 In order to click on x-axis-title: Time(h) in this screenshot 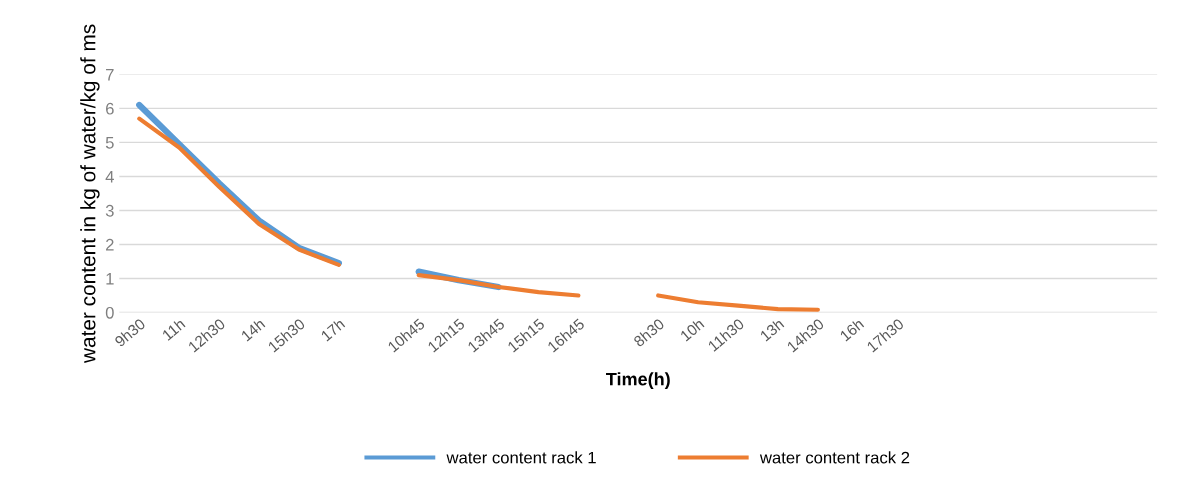, I will do `click(638, 381)`.